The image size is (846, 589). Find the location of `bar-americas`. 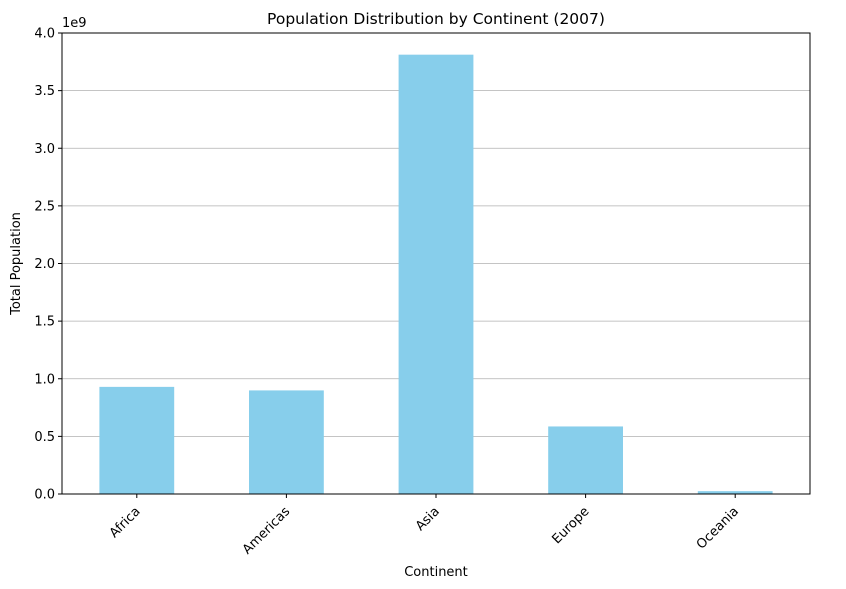

bar-americas is located at coordinates (286, 442).